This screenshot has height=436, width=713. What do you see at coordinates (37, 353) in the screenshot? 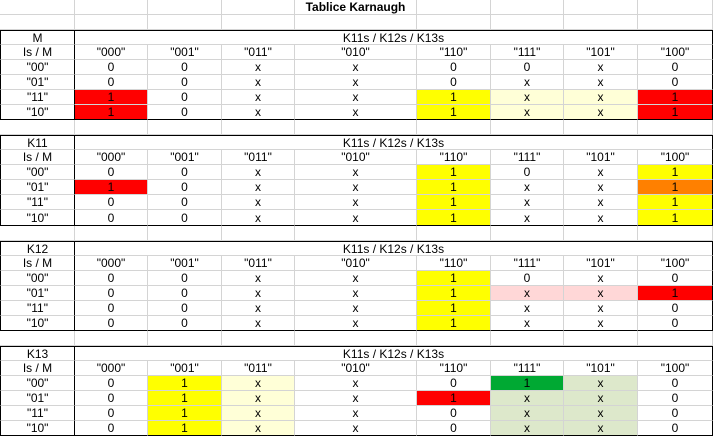
I see `table-name: K13` at bounding box center [37, 353].